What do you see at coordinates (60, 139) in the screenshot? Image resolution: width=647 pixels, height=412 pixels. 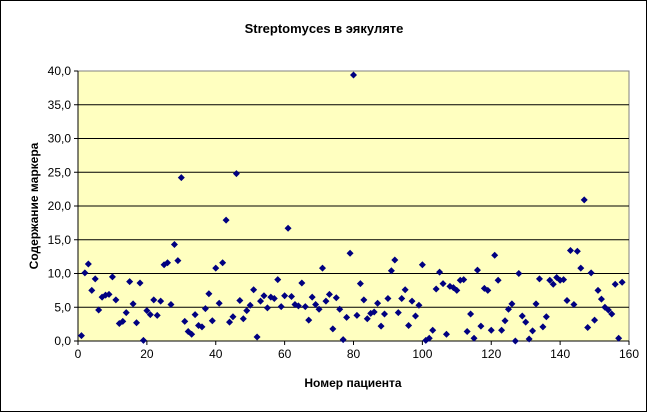 I see `y-tick-label: 30,0` at bounding box center [60, 139].